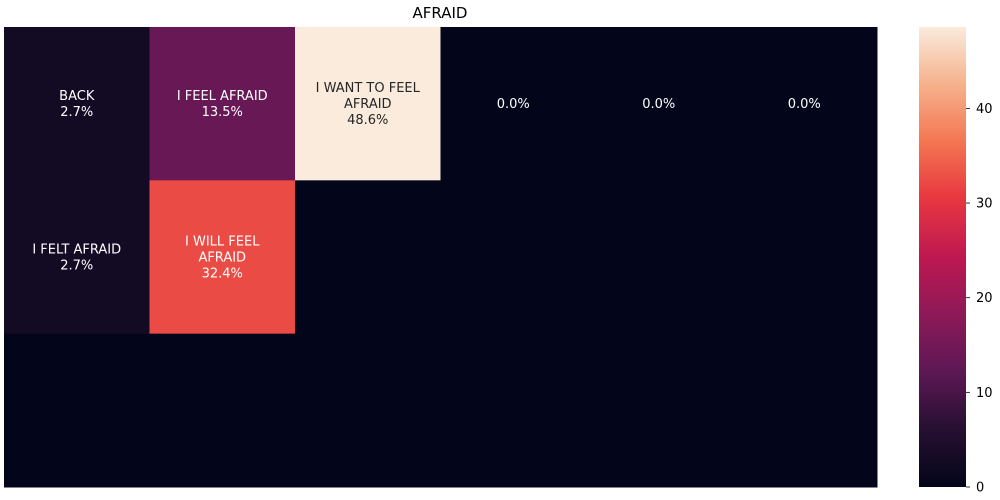  I want to click on colorbar-tick-label: 40, so click(984, 109).